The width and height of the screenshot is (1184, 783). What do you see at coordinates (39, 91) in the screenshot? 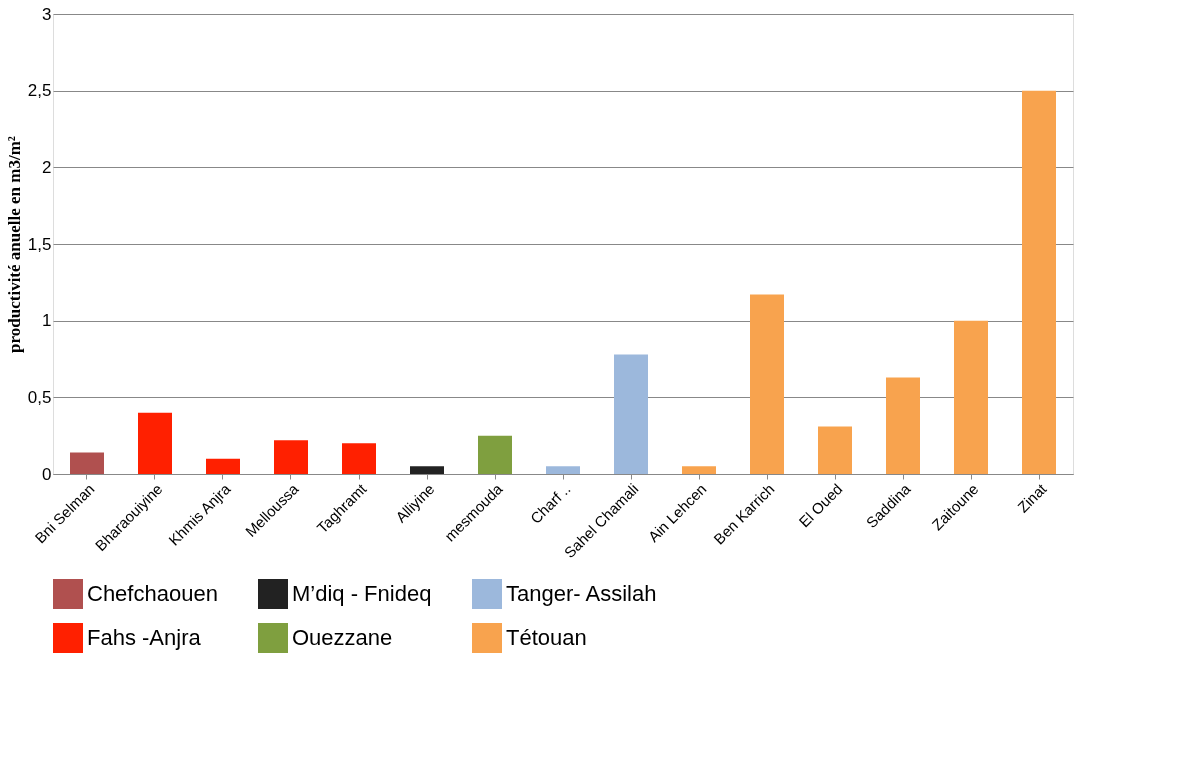
I see `y-tick-label: 2,5` at bounding box center [39, 91].